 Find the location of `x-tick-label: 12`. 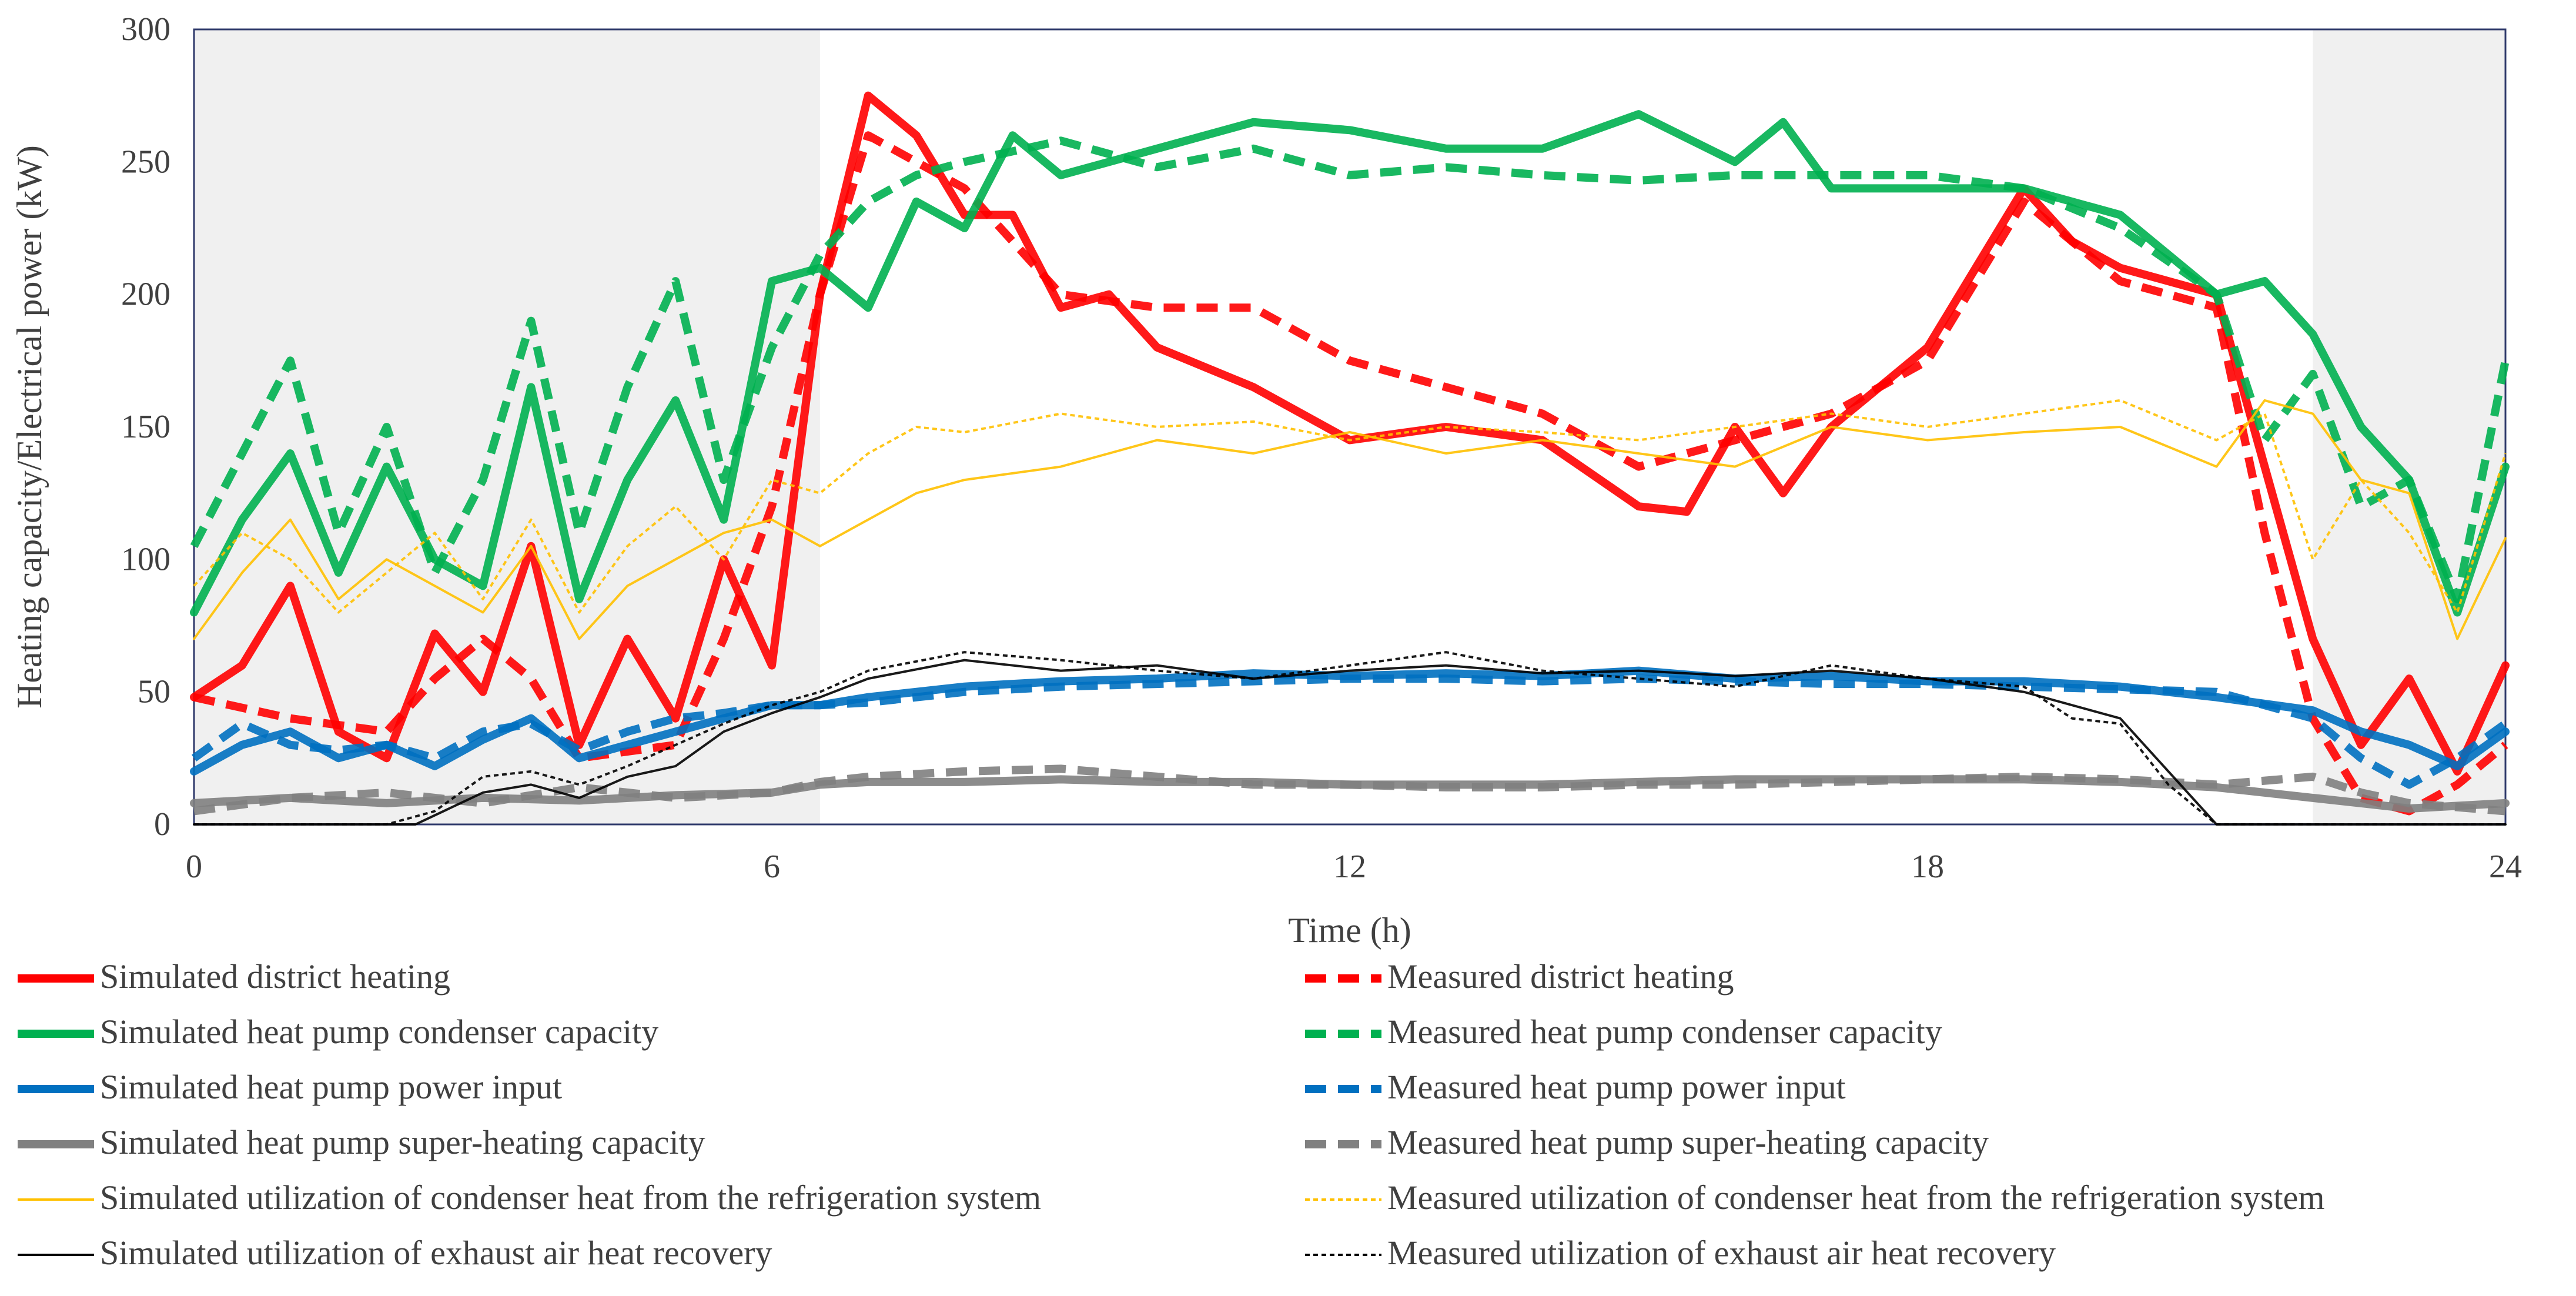

x-tick-label: 12 is located at coordinates (1349, 867).